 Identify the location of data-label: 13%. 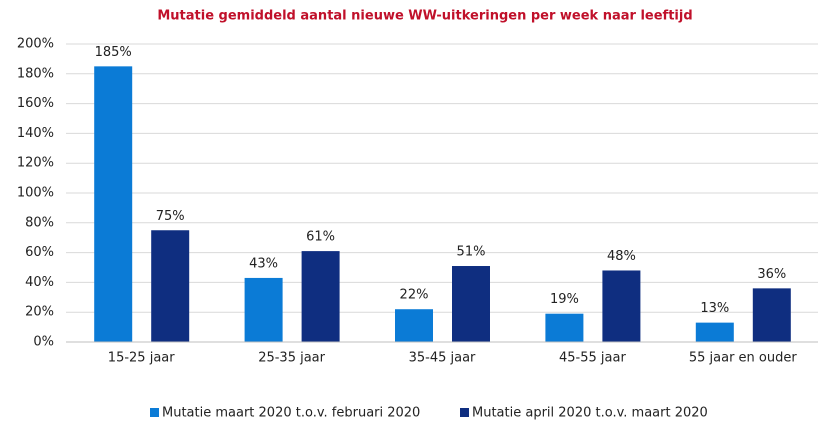
(714, 308).